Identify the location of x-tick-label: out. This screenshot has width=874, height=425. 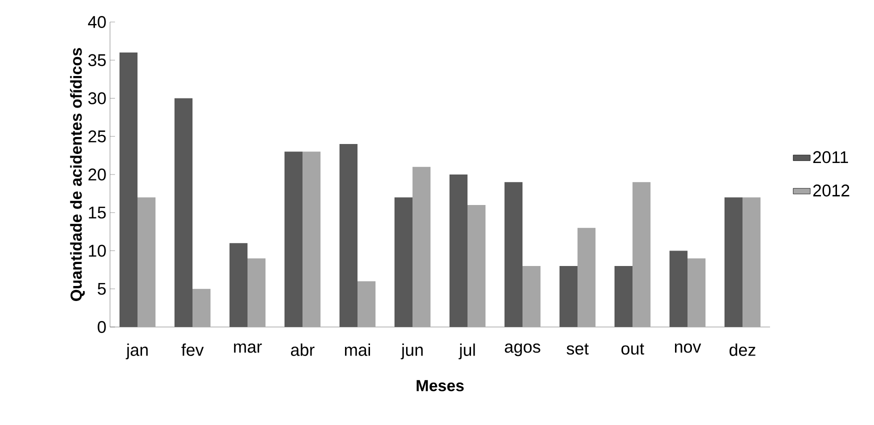
(632, 349).